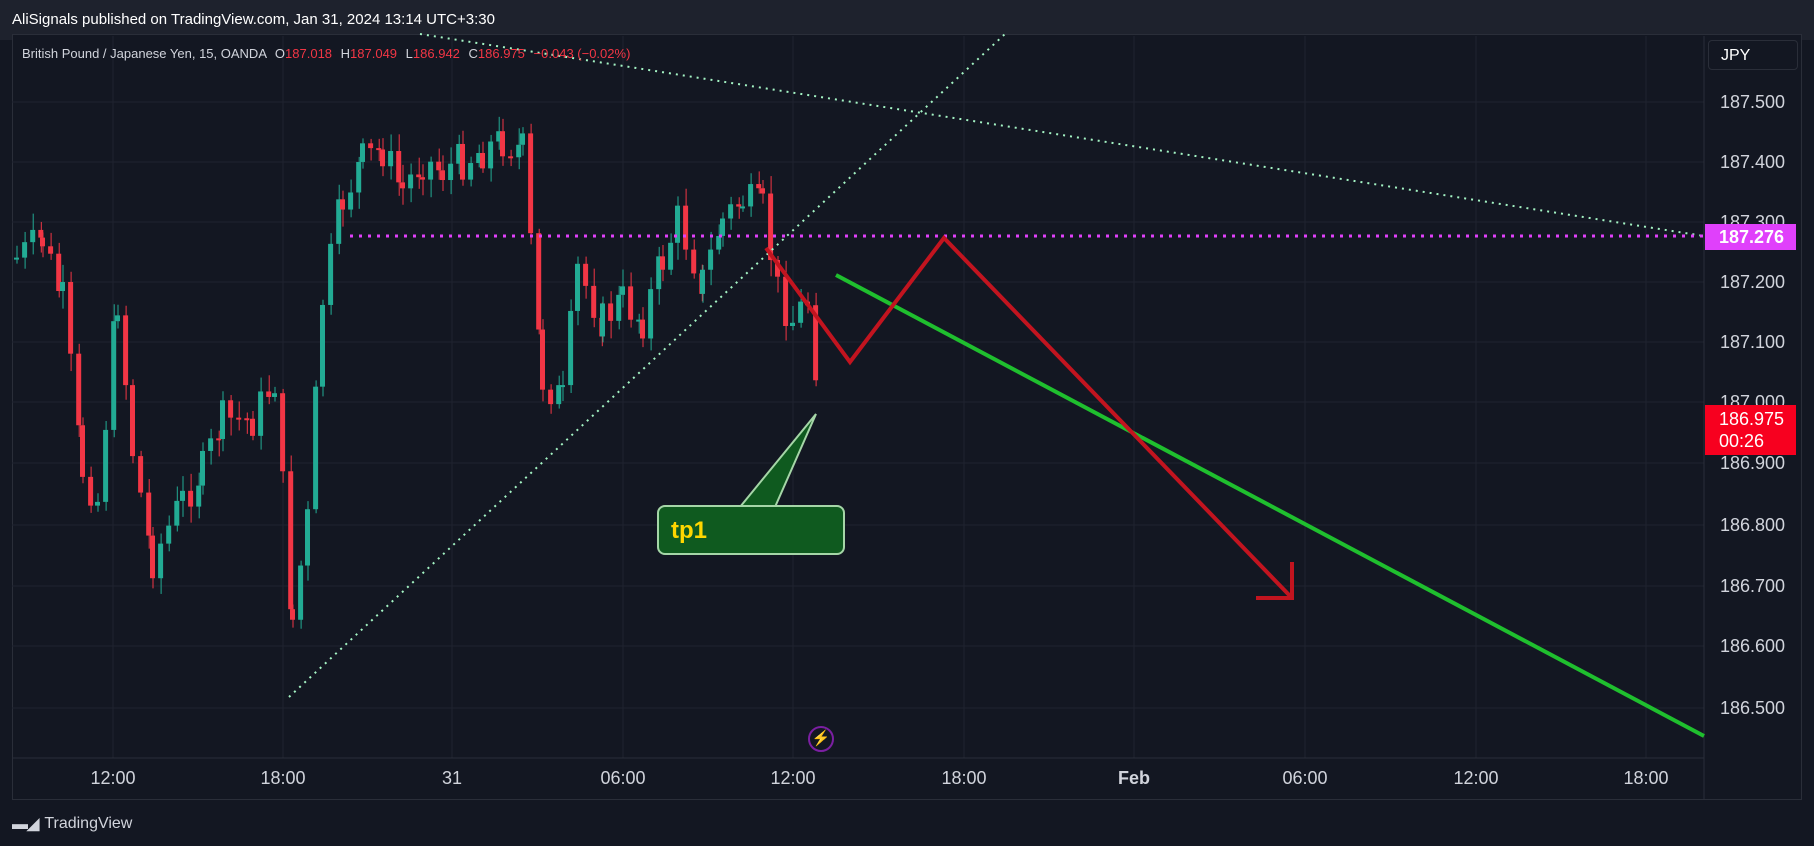 Image resolution: width=1814 pixels, height=846 pixels. Describe the element at coordinates (1752, 419) in the screenshot. I see `last-price: 186.975` at that location.